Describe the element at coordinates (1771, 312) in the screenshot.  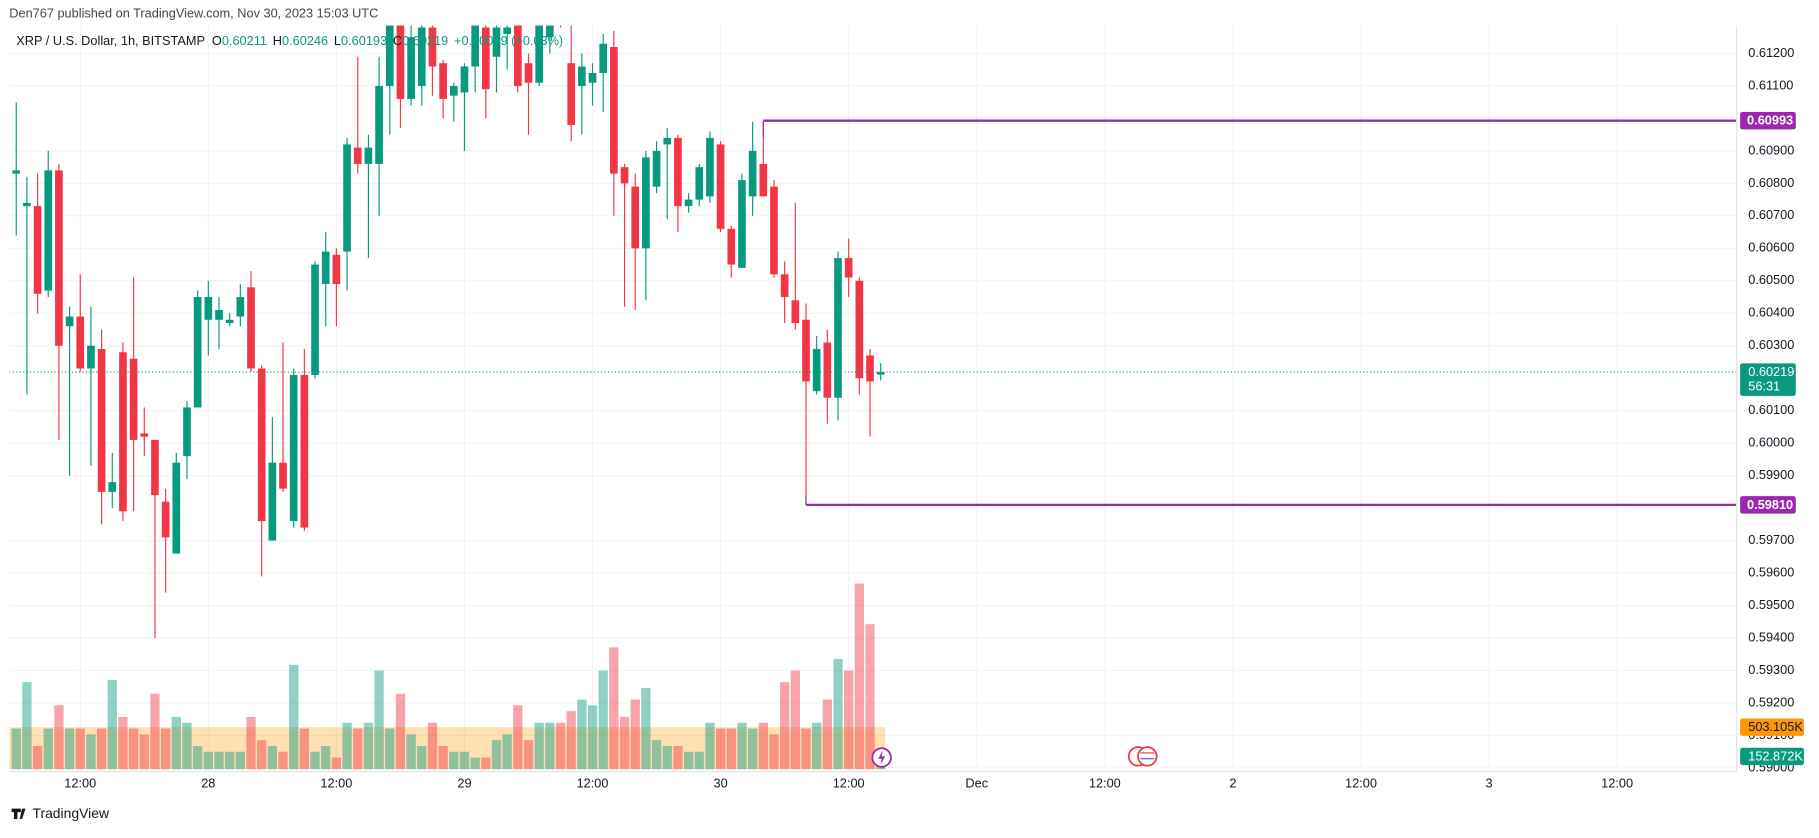
I see `y-tick-label: 0.60400` at that location.